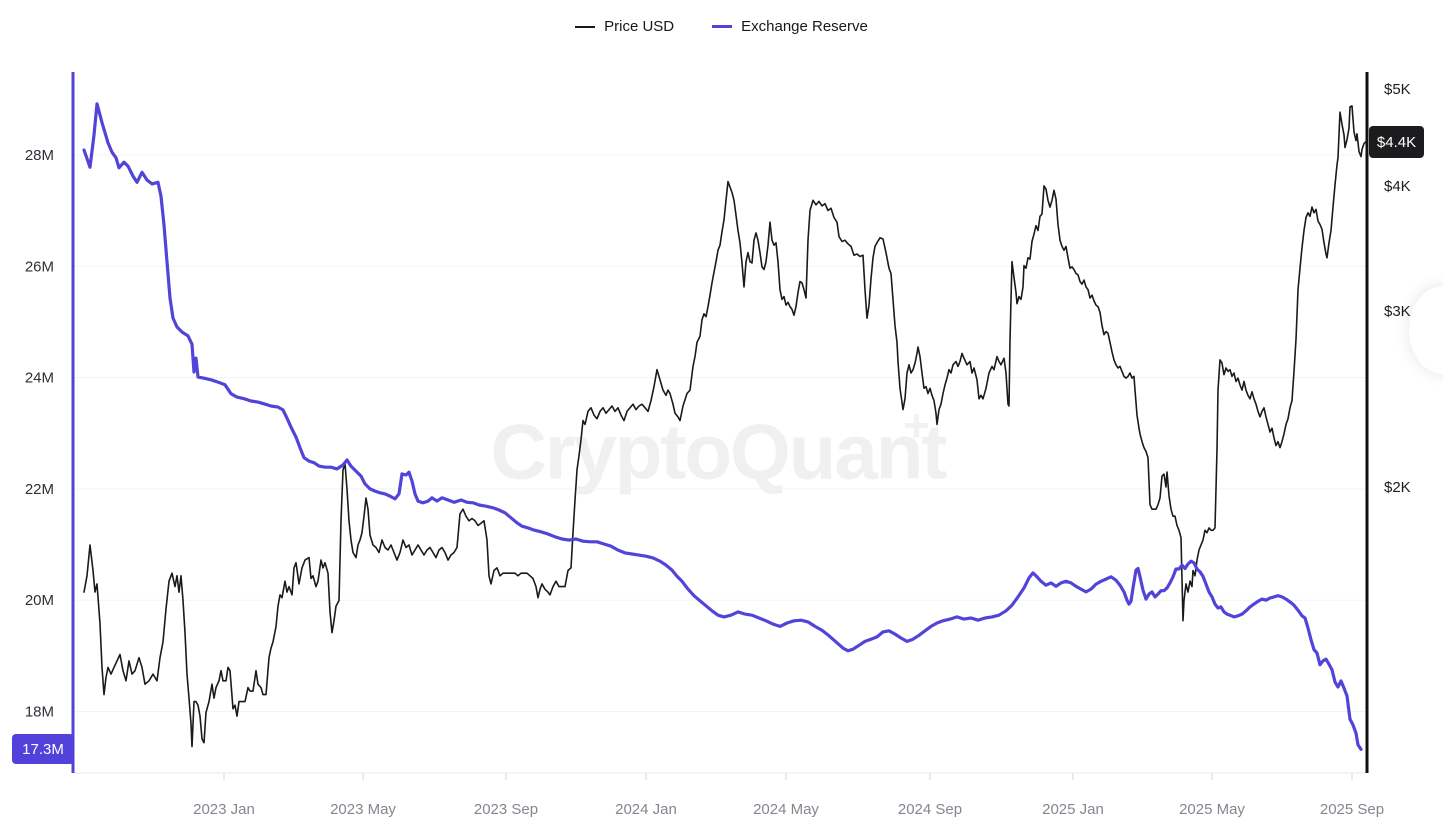 The width and height of the screenshot is (1443, 830). What do you see at coordinates (1073, 809) in the screenshot?
I see `x-tick-label: 2025 Jan` at bounding box center [1073, 809].